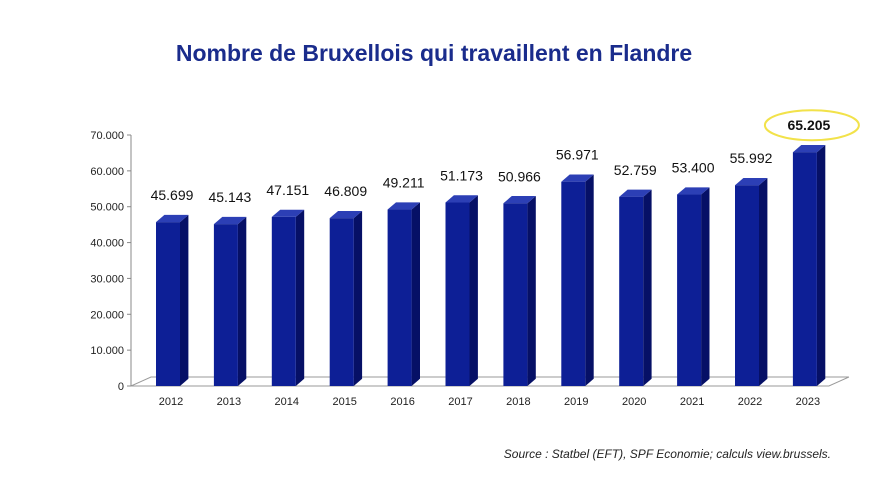 This screenshot has height=500, width=889. I want to click on x-tick-label: 2018, so click(518, 402).